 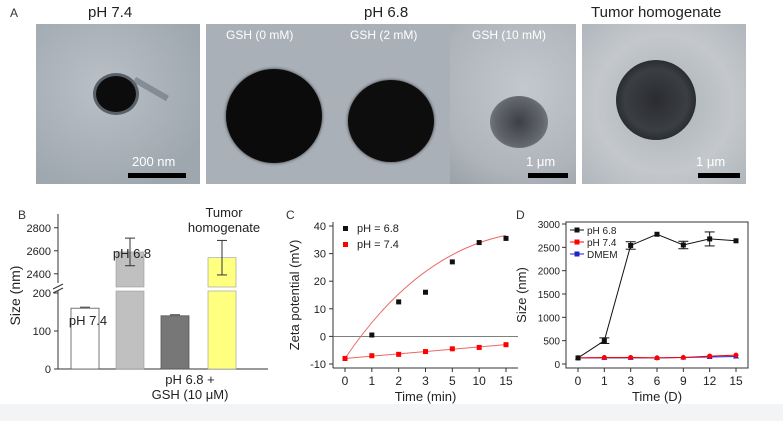 I want to click on legend-label: pH 6.8, so click(x=602, y=231).